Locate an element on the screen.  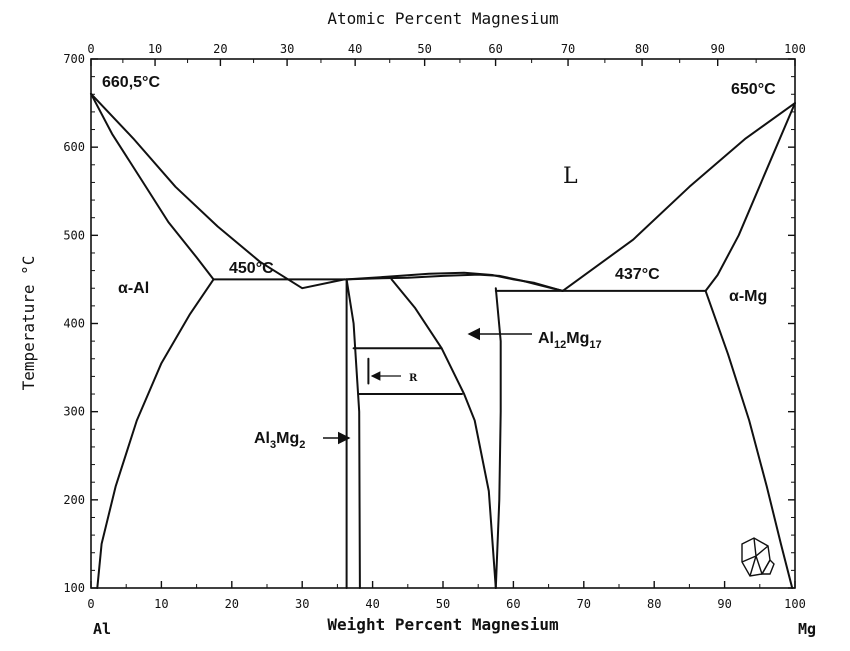
y-tick-label: 600 is located at coordinates (74, 147).